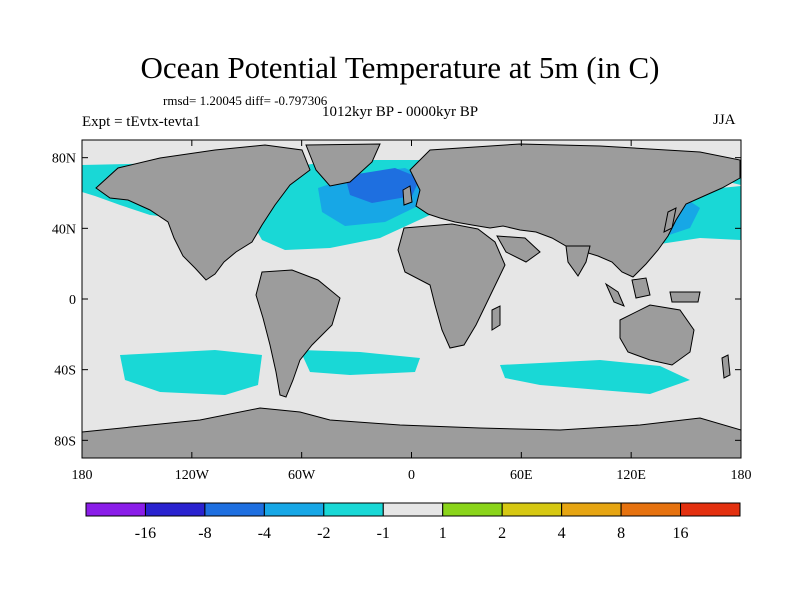 Image resolution: width=800 pixels, height=600 pixels. I want to click on x-tick-label: 120W, so click(192, 475).